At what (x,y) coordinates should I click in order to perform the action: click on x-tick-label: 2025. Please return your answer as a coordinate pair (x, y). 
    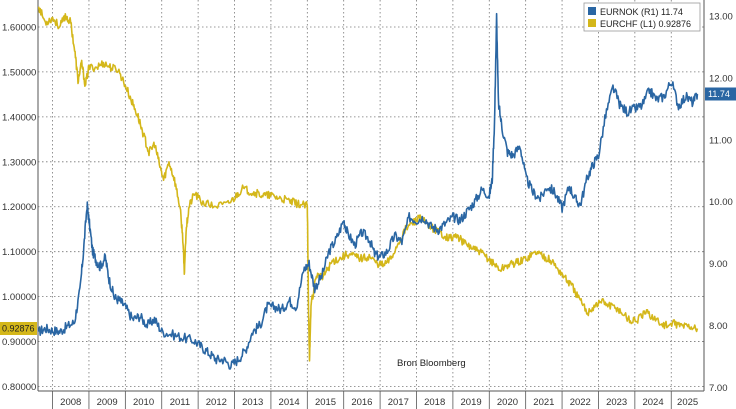
    Looking at the image, I should click on (687, 402).